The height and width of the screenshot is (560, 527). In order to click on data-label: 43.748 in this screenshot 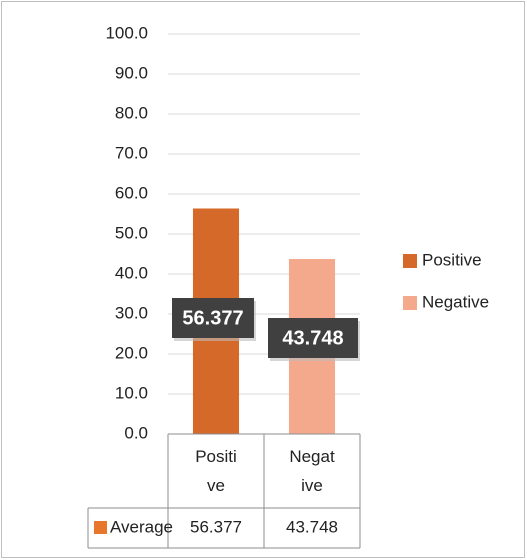, I will do `click(312, 338)`.